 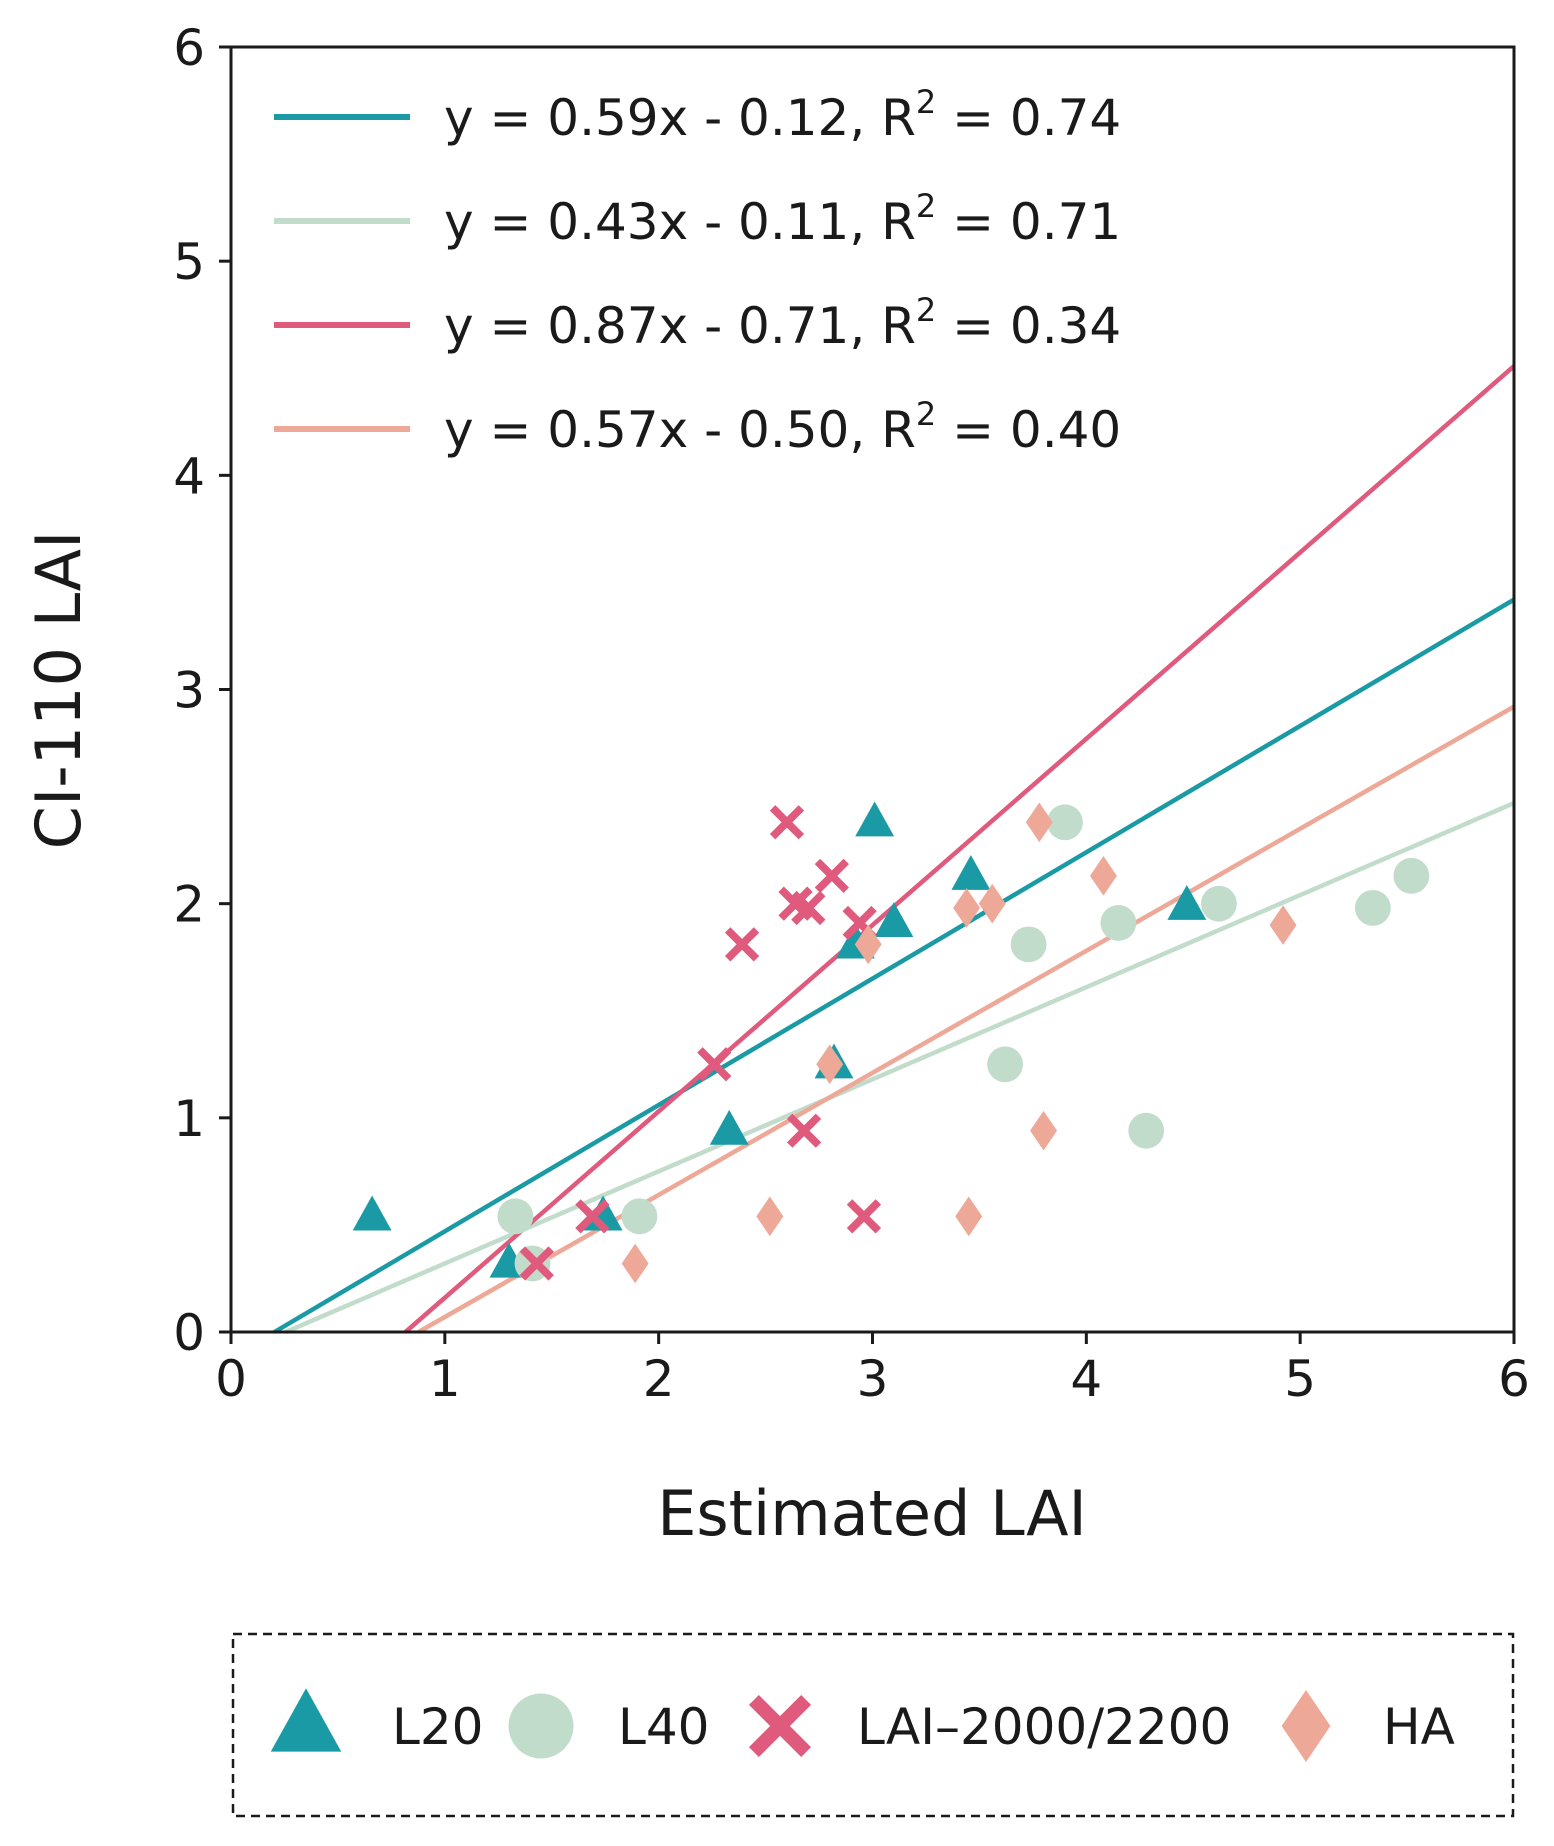 What do you see at coordinates (189, 262) in the screenshot?
I see `y-tick-label: 5` at bounding box center [189, 262].